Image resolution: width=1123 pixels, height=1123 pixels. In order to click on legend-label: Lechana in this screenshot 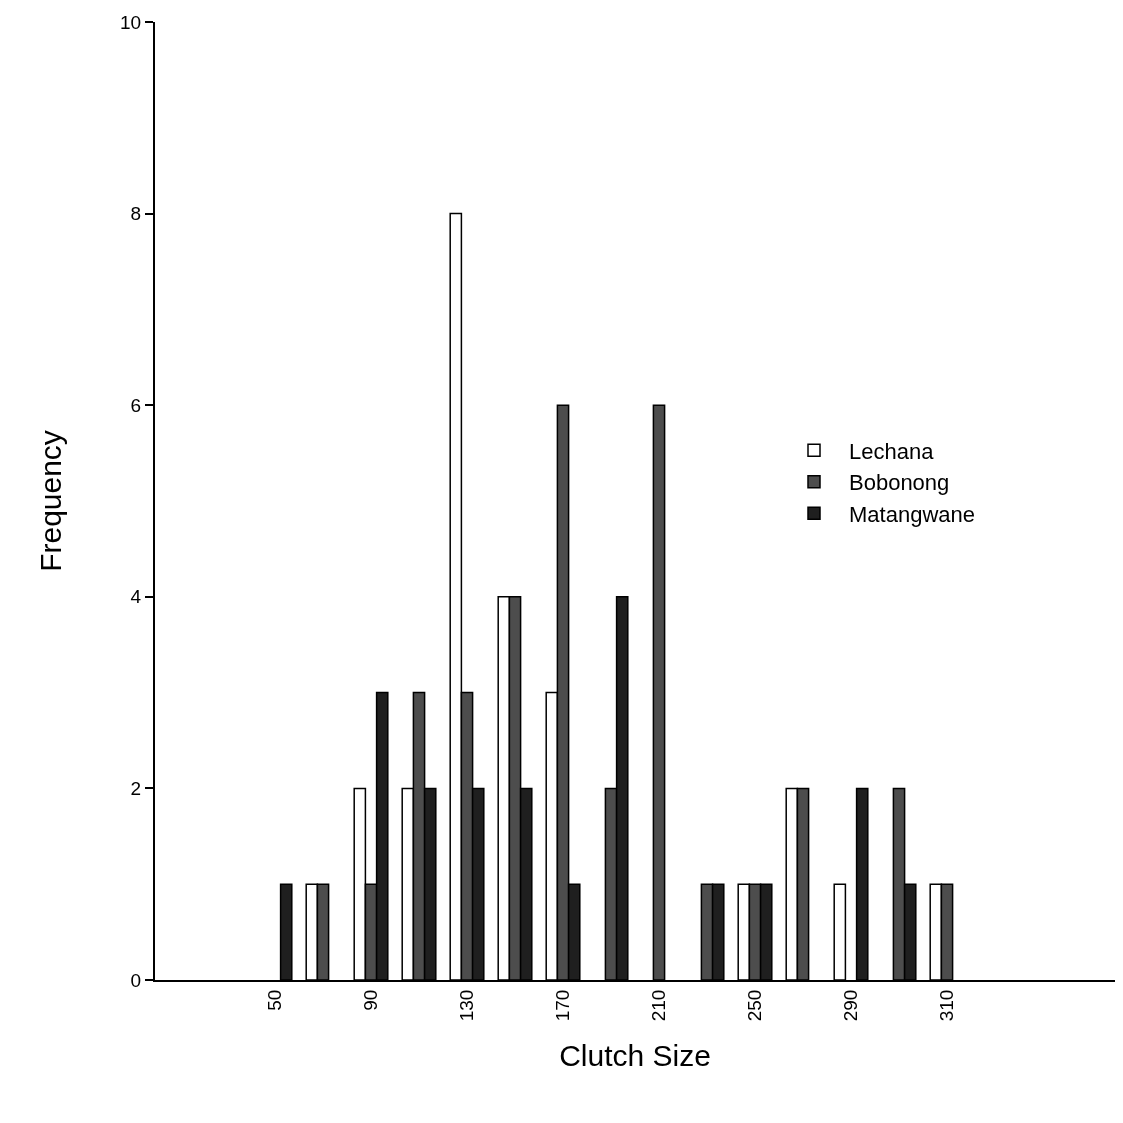, I will do `click(892, 451)`.